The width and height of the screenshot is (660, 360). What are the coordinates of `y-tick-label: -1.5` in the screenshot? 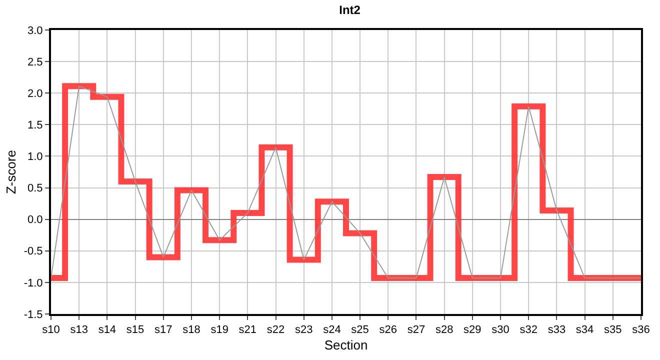 It's located at (33, 314).